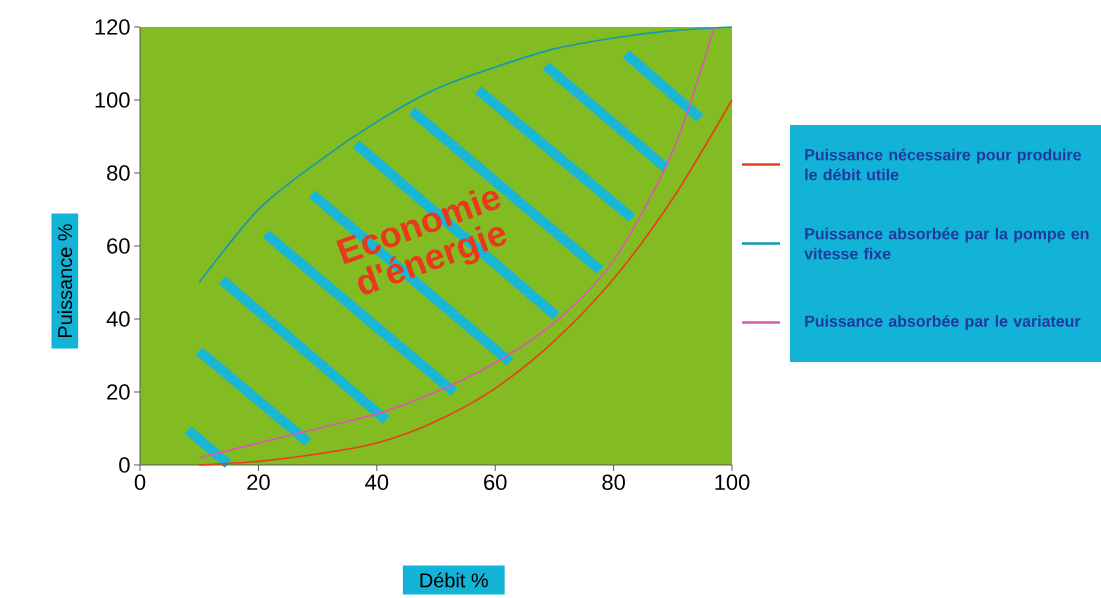  What do you see at coordinates (258, 482) in the screenshot?
I see `x-tick-label: 20` at bounding box center [258, 482].